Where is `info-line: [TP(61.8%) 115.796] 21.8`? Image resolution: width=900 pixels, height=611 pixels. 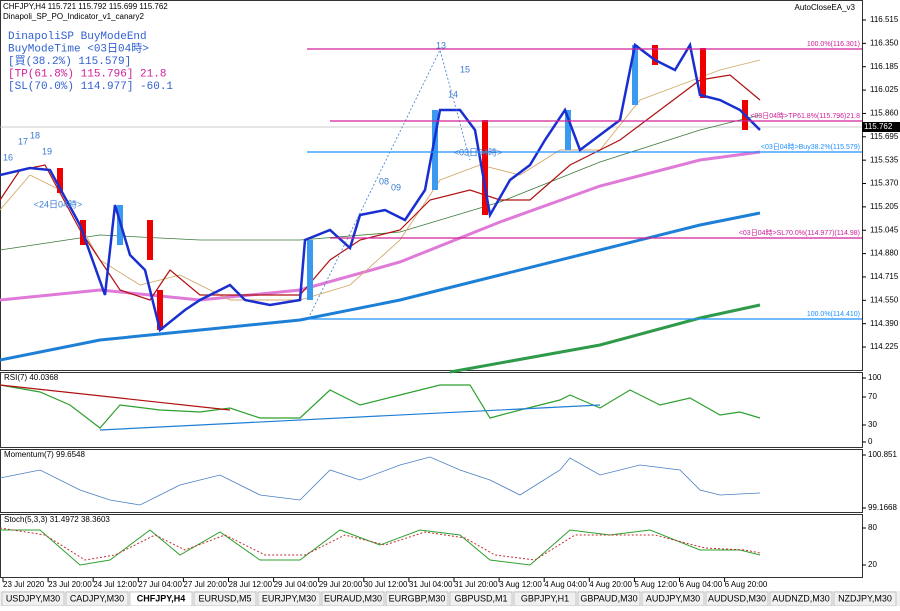 info-line: [TP(61.8%) 115.796] 21.8 is located at coordinates (87, 74).